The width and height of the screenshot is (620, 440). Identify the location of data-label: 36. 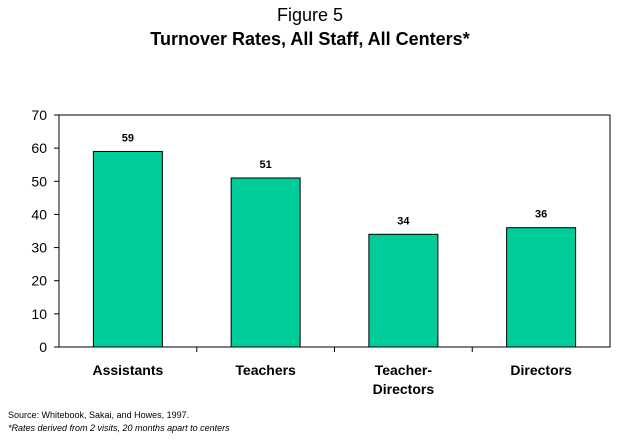
(541, 215).